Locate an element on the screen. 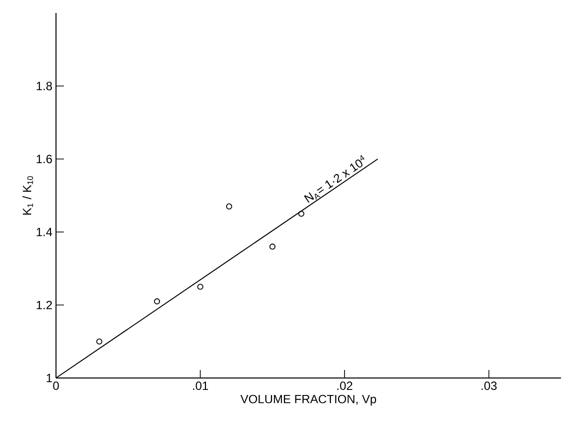 Image resolution: width=570 pixels, height=425 pixels. y-tick-label: 1 is located at coordinates (49, 378).